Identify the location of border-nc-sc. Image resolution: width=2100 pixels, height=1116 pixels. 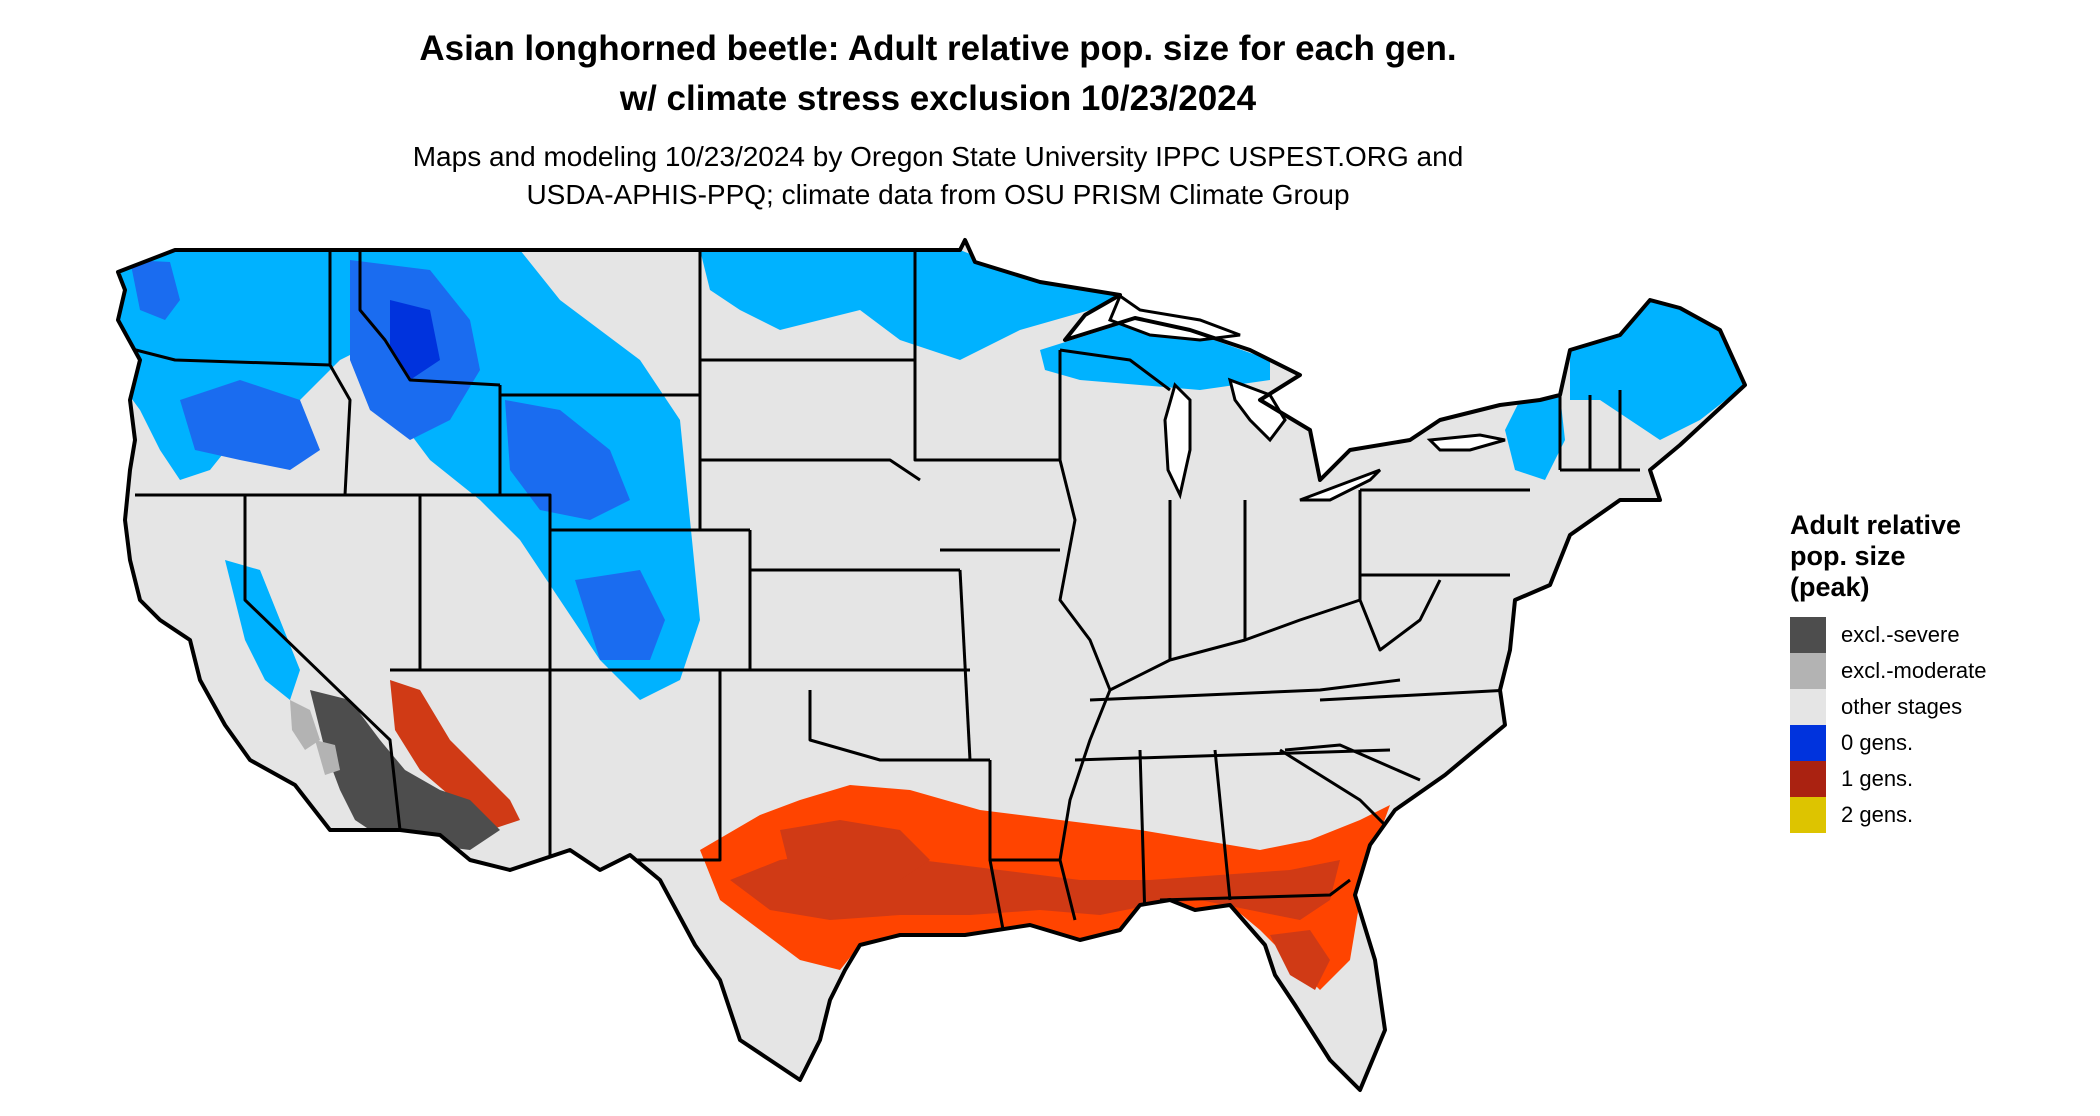
(1352, 762).